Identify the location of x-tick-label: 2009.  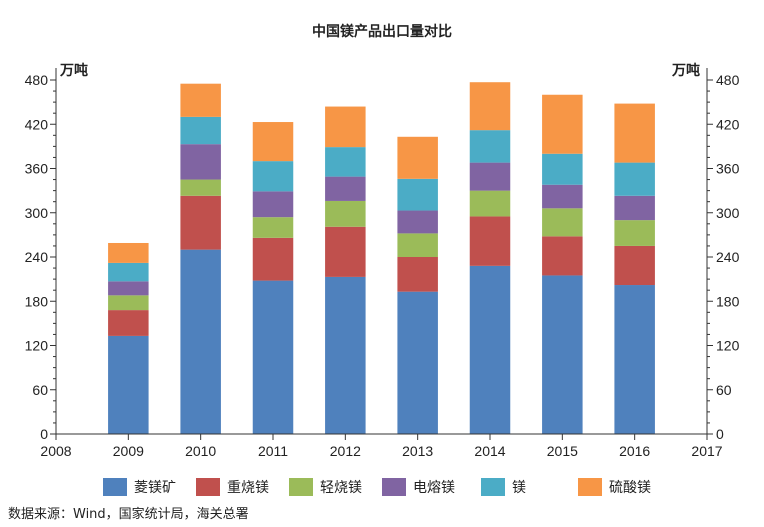
(128, 451).